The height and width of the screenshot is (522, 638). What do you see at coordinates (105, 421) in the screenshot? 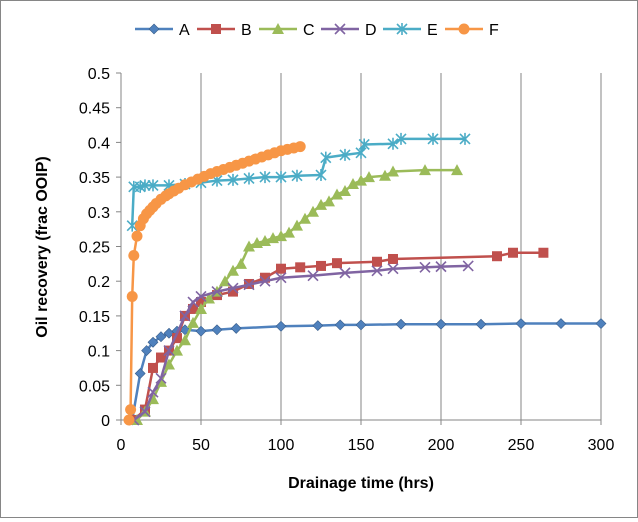
I see `y-tick-label: 0` at bounding box center [105, 421].